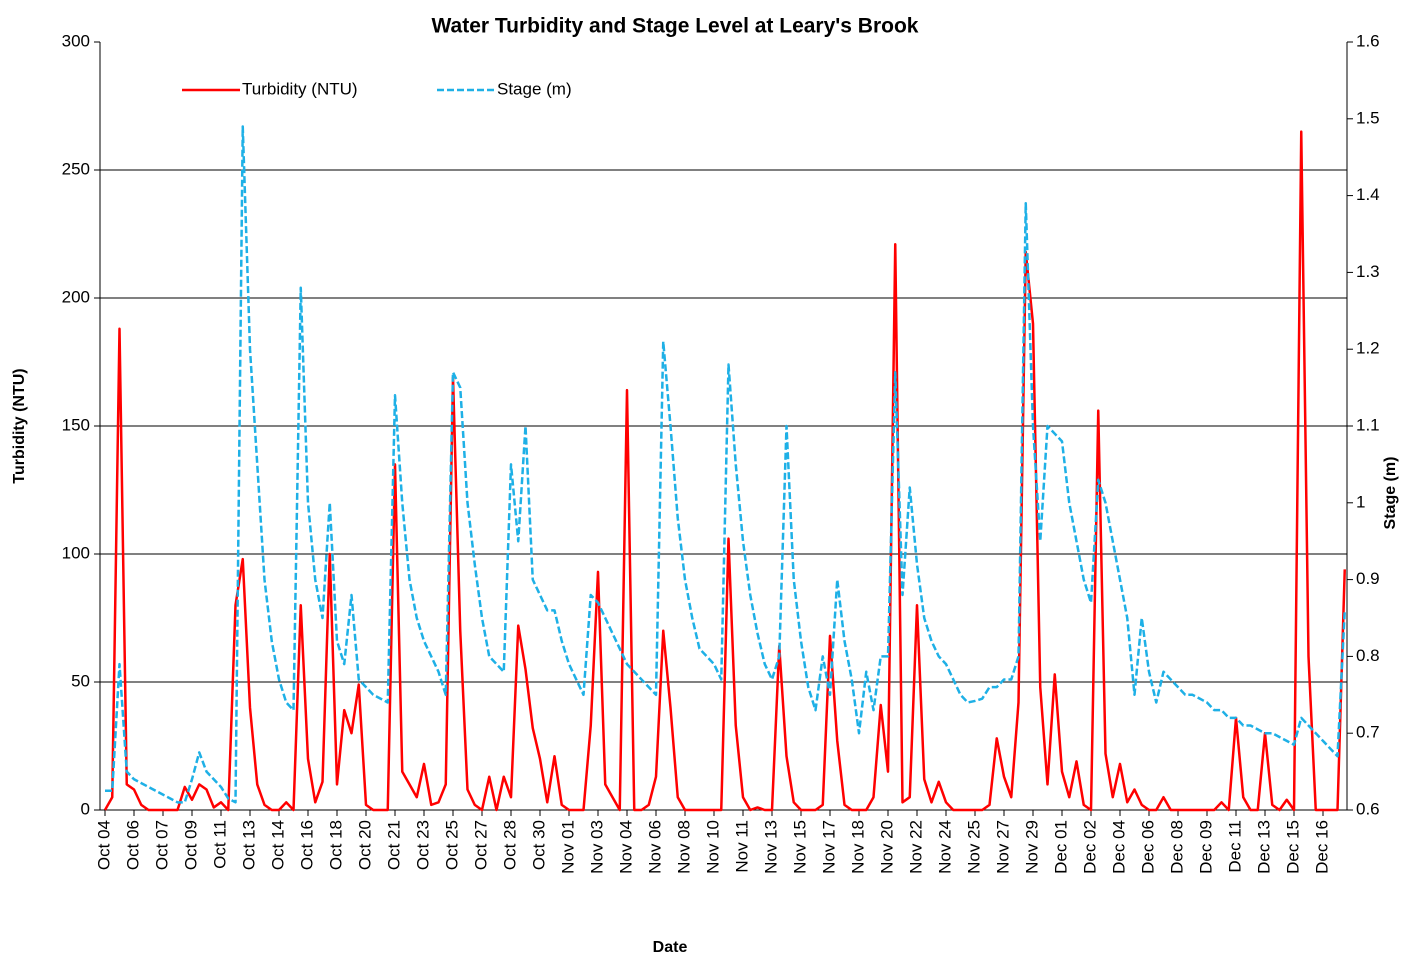 This screenshot has width=1418, height=964. What do you see at coordinates (76, 296) in the screenshot?
I see `y-tick-label: 200` at bounding box center [76, 296].